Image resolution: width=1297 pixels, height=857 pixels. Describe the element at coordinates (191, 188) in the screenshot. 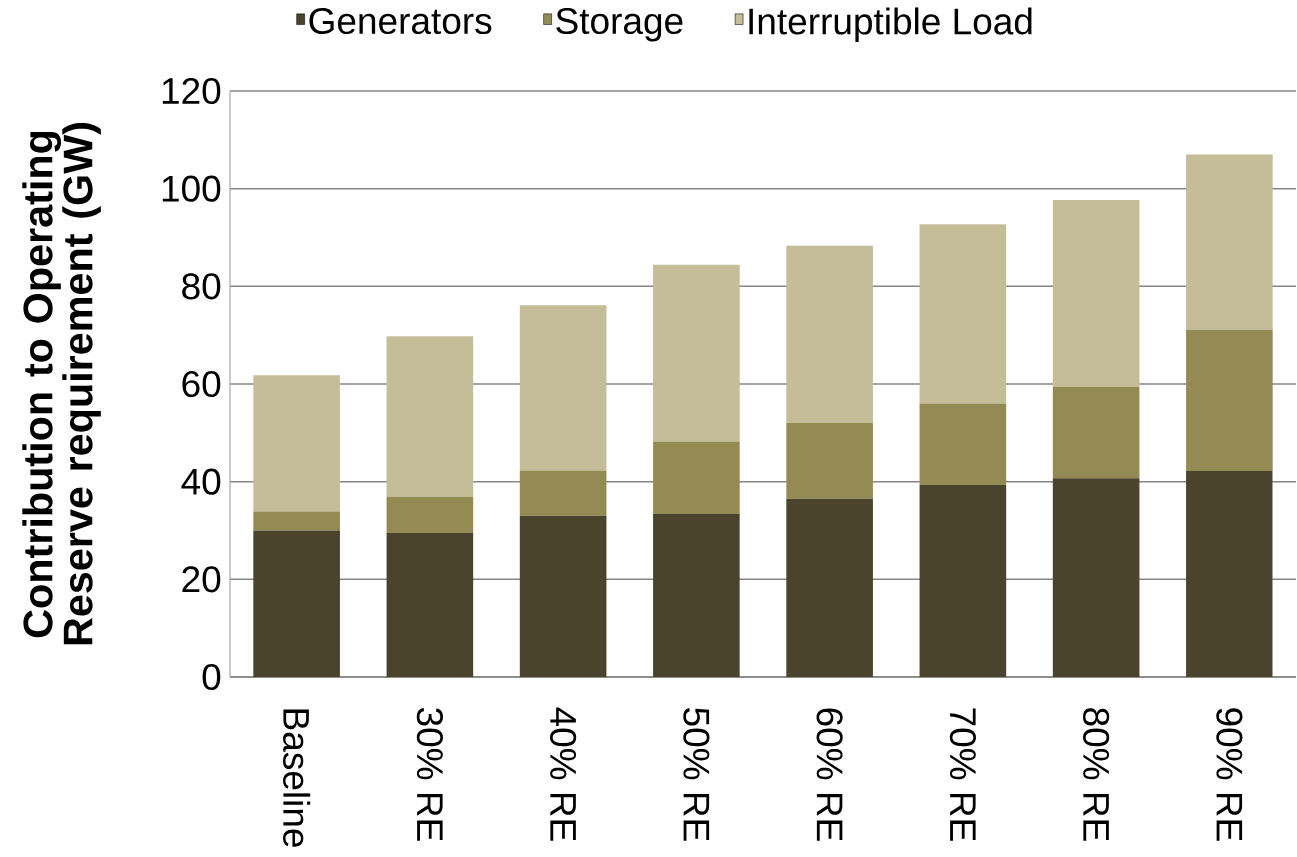

I see `y-tick-label: 100` at that location.